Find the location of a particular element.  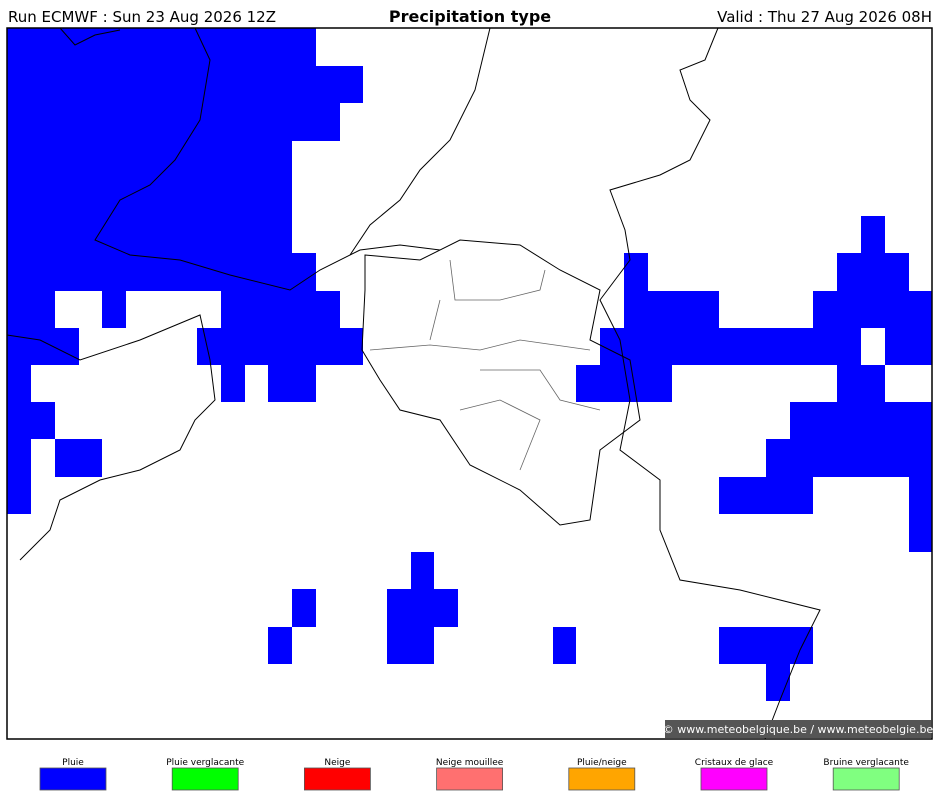

legend-label: Pluie is located at coordinates (73, 763).